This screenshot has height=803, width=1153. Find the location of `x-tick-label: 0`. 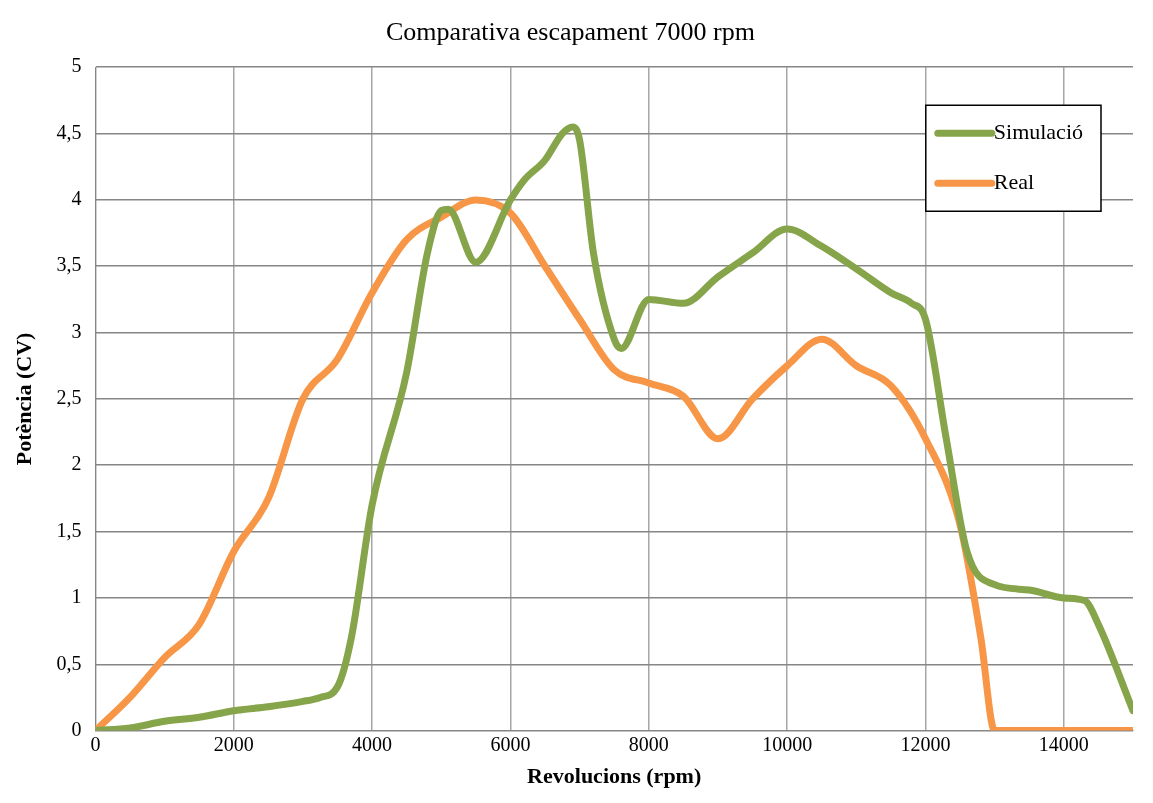

x-tick-label: 0 is located at coordinates (95, 743).